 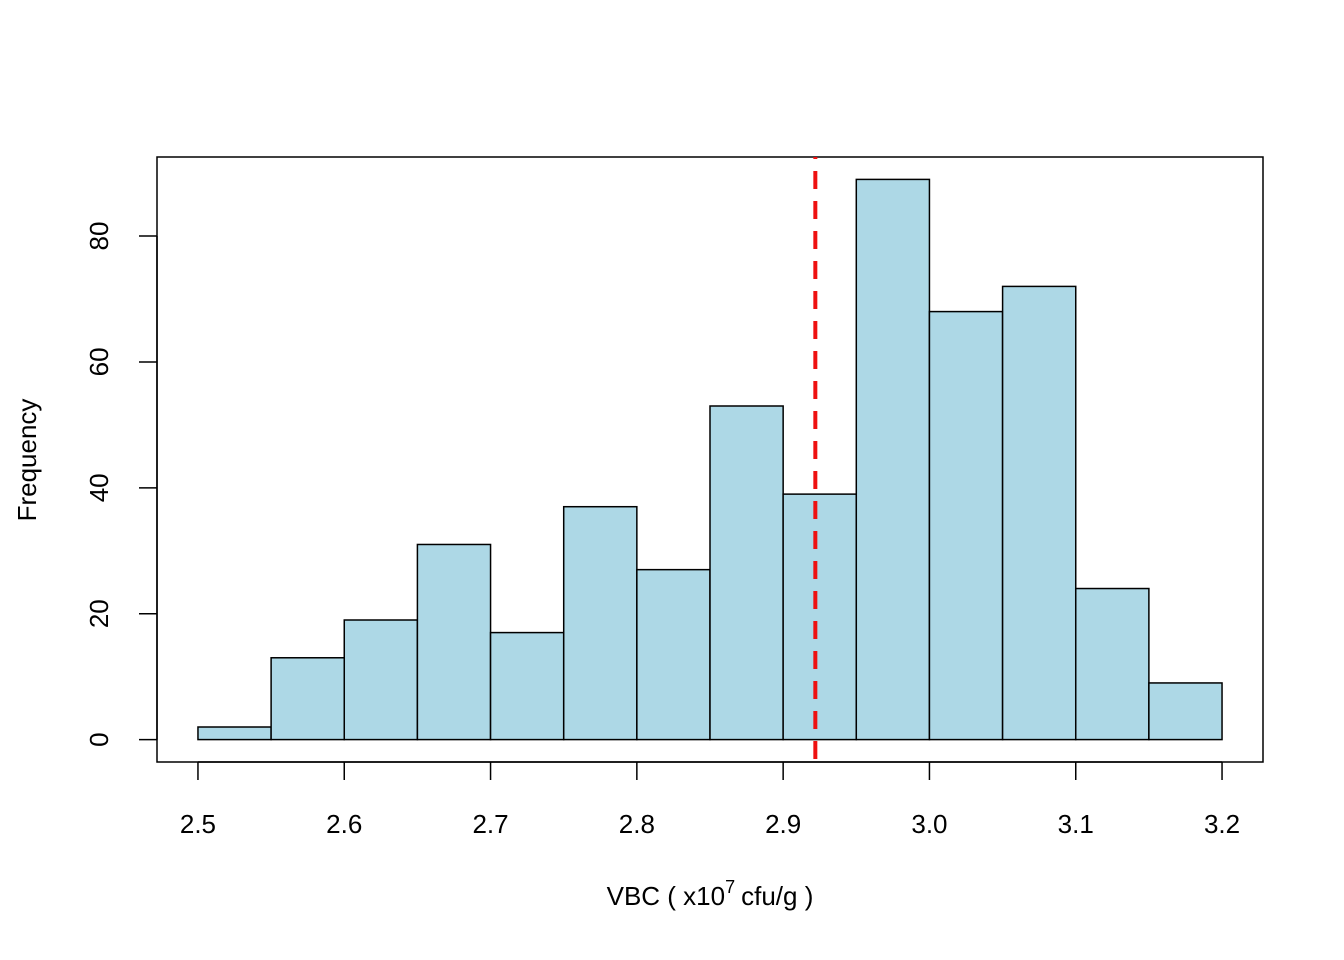 What do you see at coordinates (99, 739) in the screenshot?
I see `y-tick-label: 0` at bounding box center [99, 739].